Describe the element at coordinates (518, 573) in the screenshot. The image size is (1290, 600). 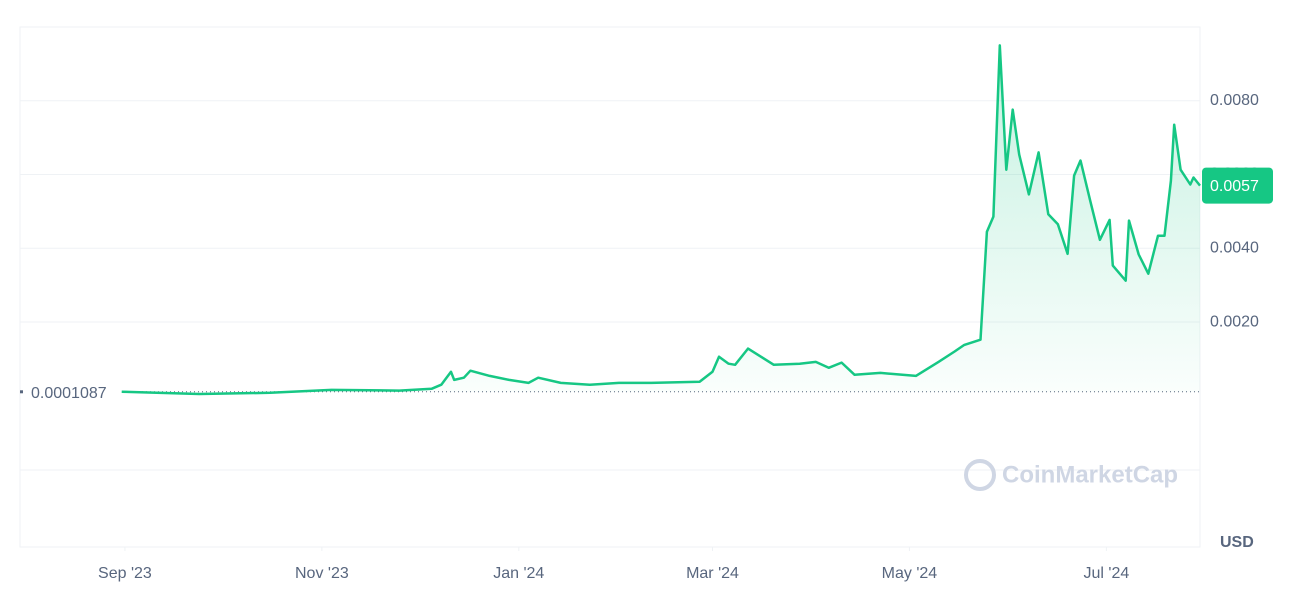
I see `x-tick-label: Jan '24` at that location.